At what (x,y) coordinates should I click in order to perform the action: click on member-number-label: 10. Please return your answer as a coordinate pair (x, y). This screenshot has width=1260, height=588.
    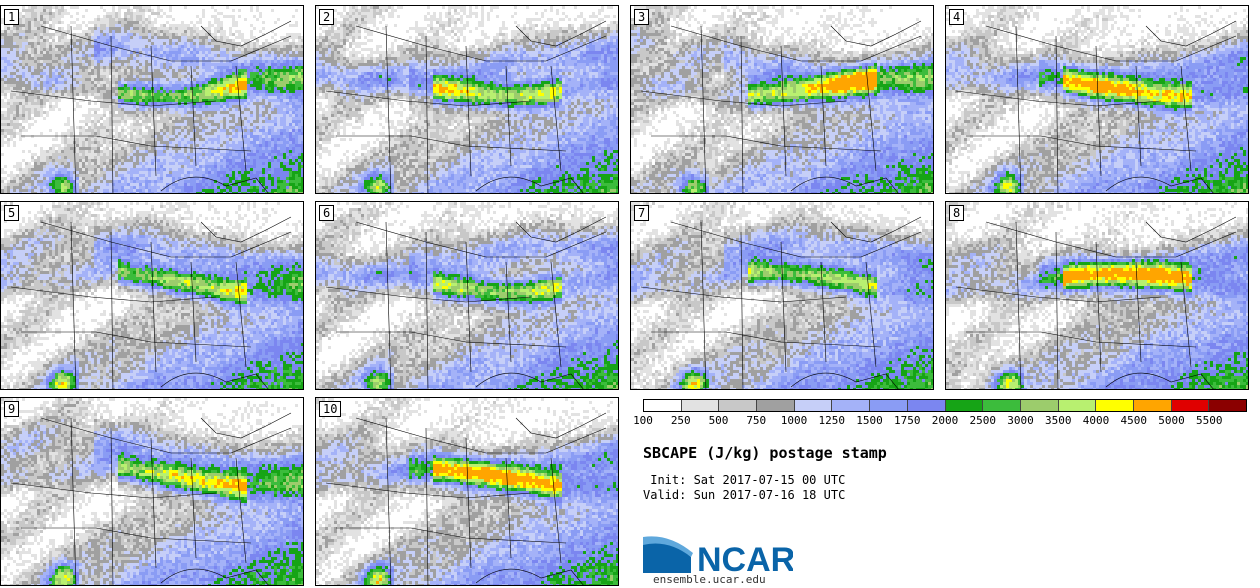
    Looking at the image, I should click on (330, 409).